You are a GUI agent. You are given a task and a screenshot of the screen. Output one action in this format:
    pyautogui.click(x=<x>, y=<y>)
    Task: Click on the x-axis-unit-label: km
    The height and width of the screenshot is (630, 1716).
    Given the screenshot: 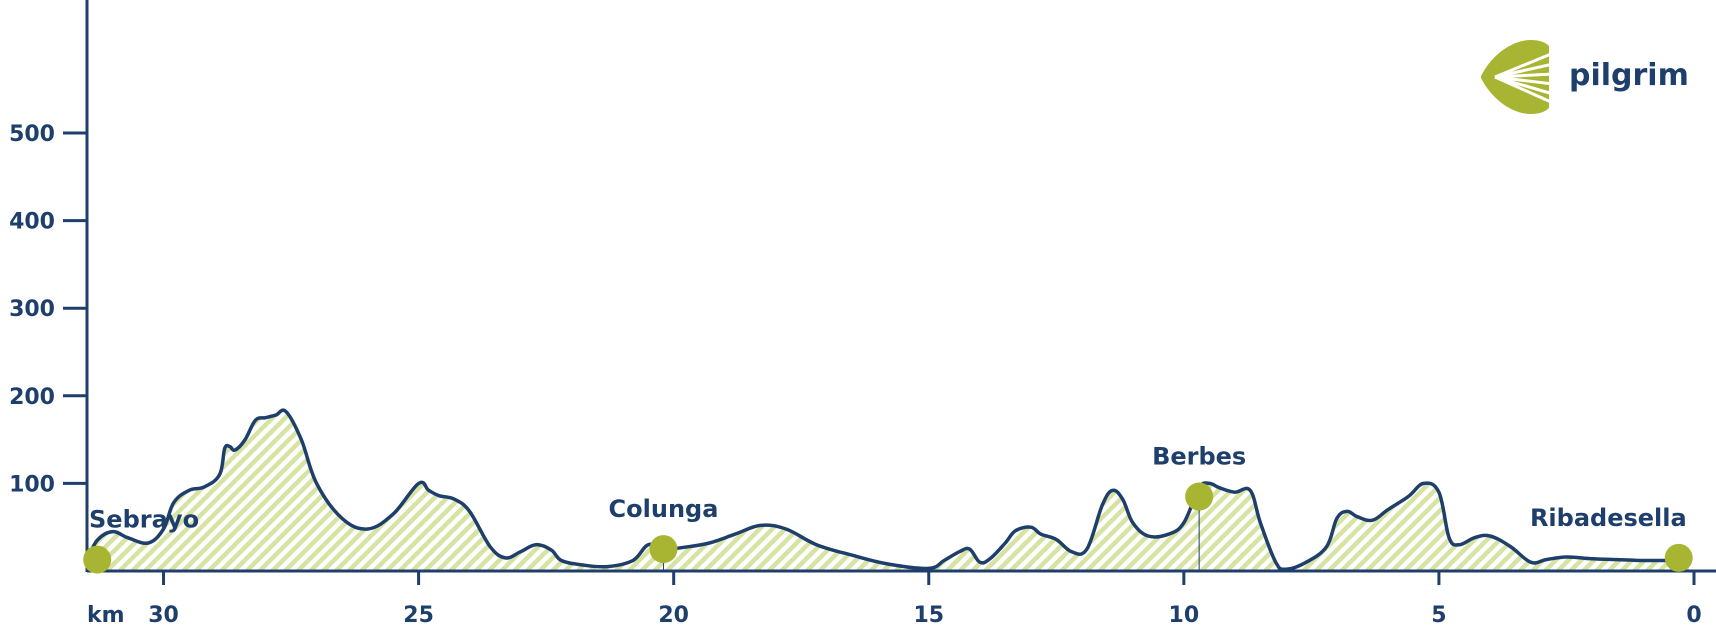 What is the action you would take?
    pyautogui.click(x=106, y=615)
    